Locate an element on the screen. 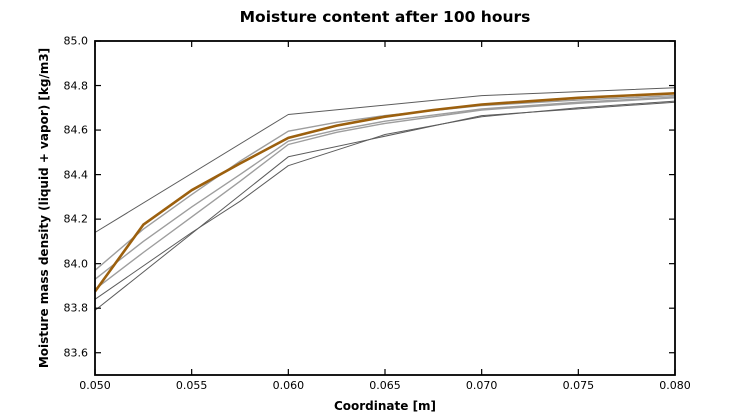 The height and width of the screenshot is (420, 750). y-tick-label: 84.4 is located at coordinates (76, 175).